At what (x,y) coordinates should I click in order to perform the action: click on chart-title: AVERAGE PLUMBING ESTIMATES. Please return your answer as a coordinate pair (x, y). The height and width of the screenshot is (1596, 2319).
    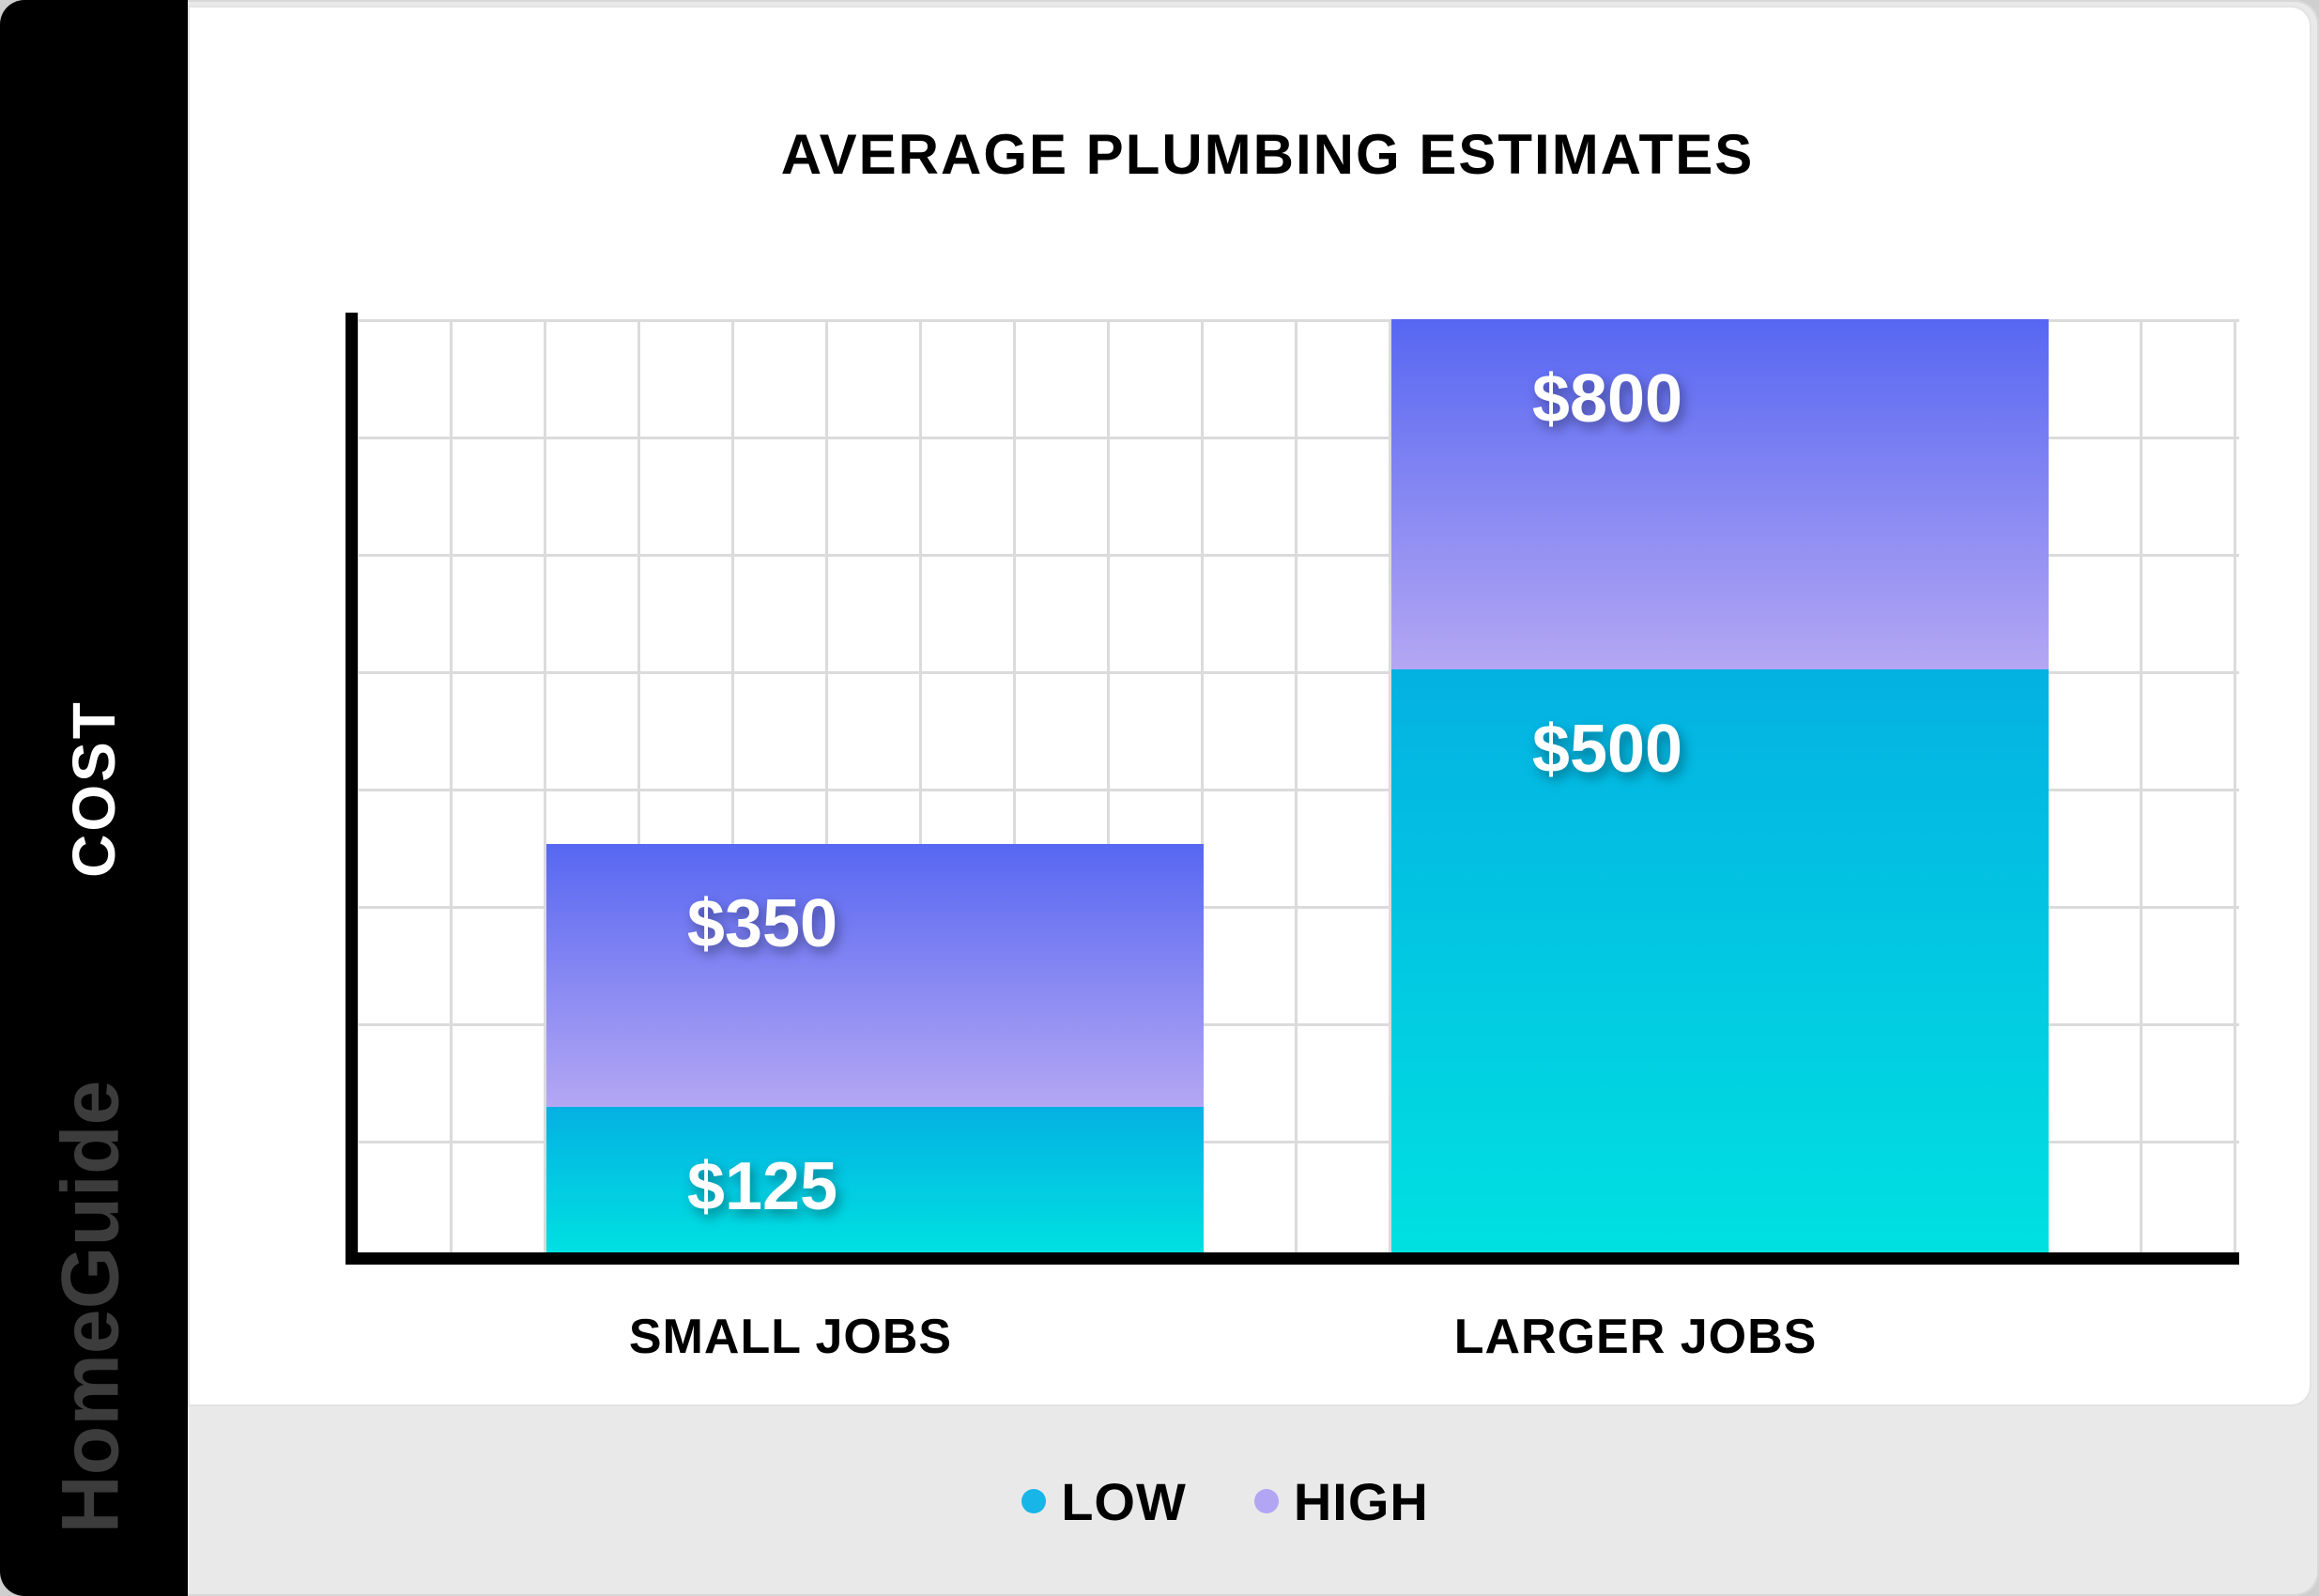
    Looking at the image, I should click on (1268, 154).